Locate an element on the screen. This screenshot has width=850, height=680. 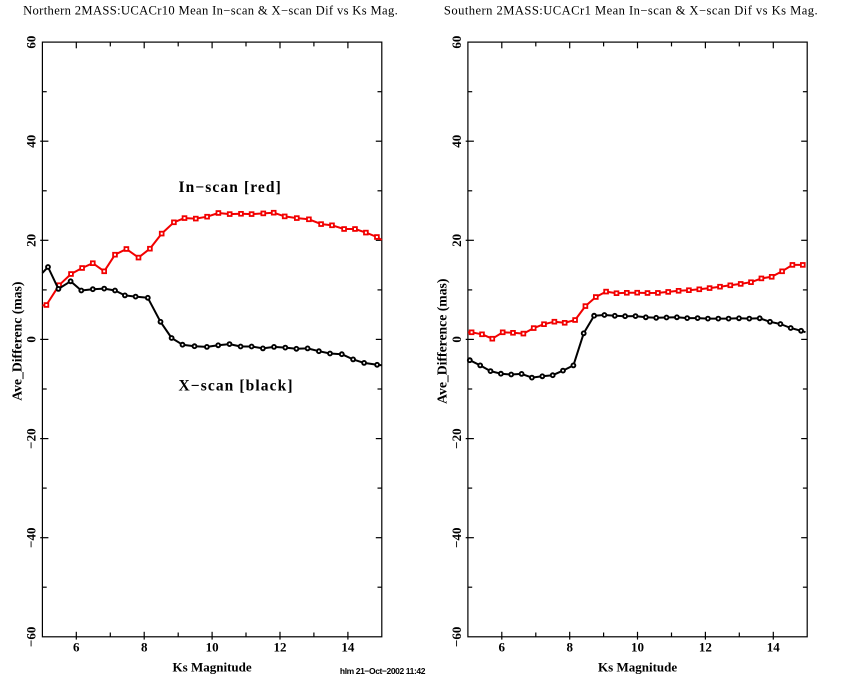
svg-text: Ave_Difference (mas) is located at coordinates (442, 341).